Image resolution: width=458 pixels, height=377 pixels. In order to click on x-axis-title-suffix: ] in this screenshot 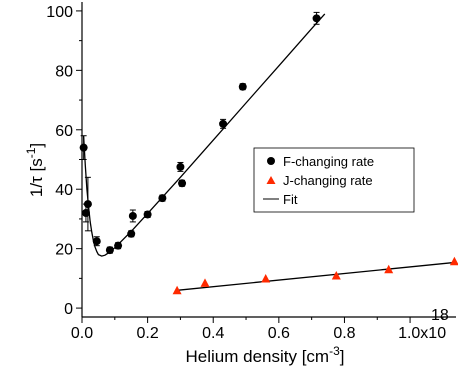, I will do `click(342, 356)`.